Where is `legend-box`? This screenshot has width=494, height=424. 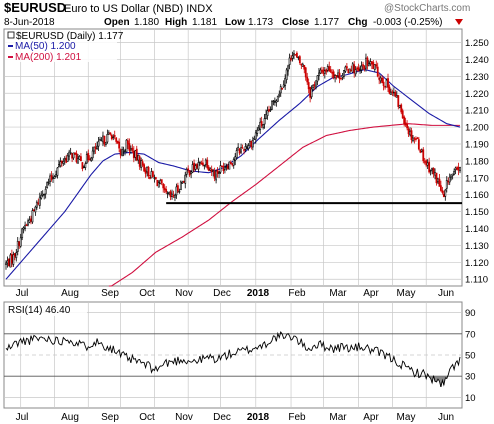
legend-box is located at coordinates (61, 46).